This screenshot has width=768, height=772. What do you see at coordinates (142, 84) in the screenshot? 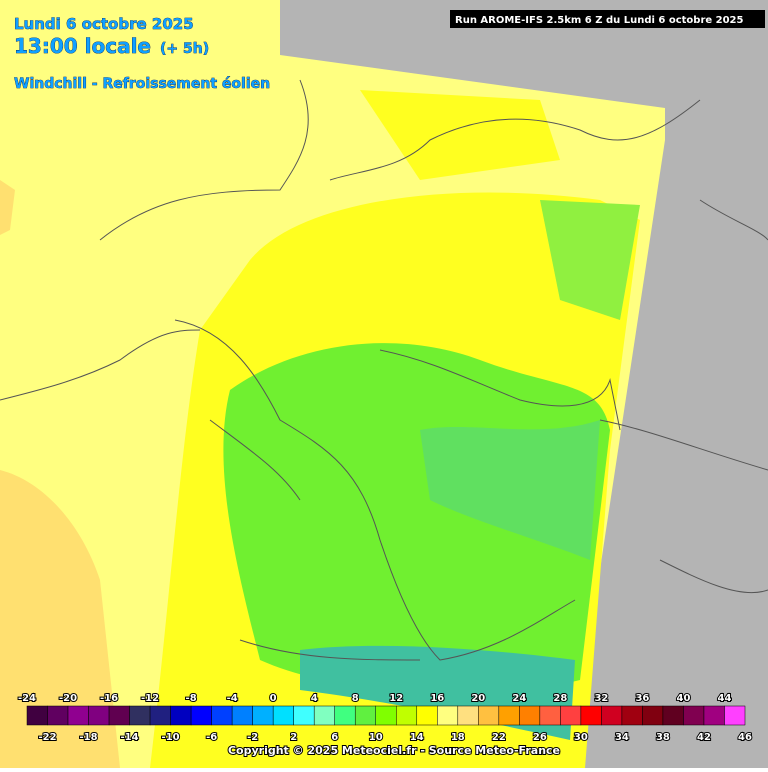
I see `parameter: Windchill - Refroissement éolien` at bounding box center [142, 84].